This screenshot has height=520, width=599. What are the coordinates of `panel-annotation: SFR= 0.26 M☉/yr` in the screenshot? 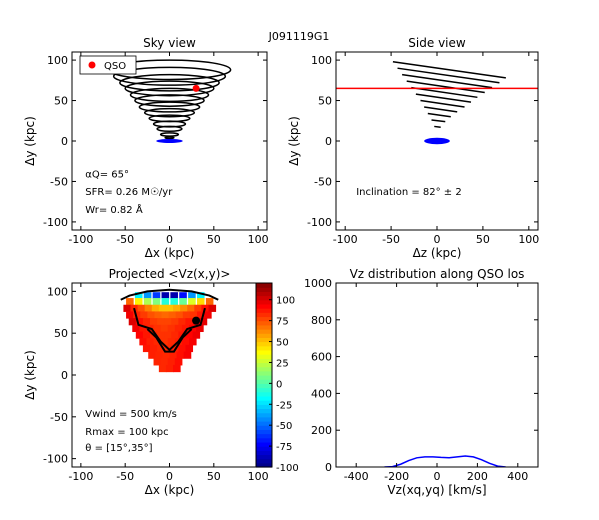 It's located at (129, 192).